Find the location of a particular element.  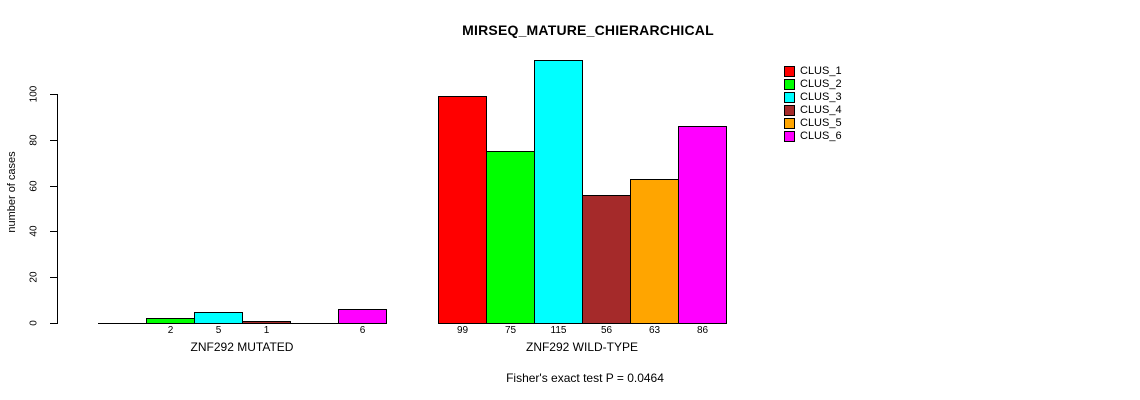

y-tick-label: 100 is located at coordinates (34, 94).